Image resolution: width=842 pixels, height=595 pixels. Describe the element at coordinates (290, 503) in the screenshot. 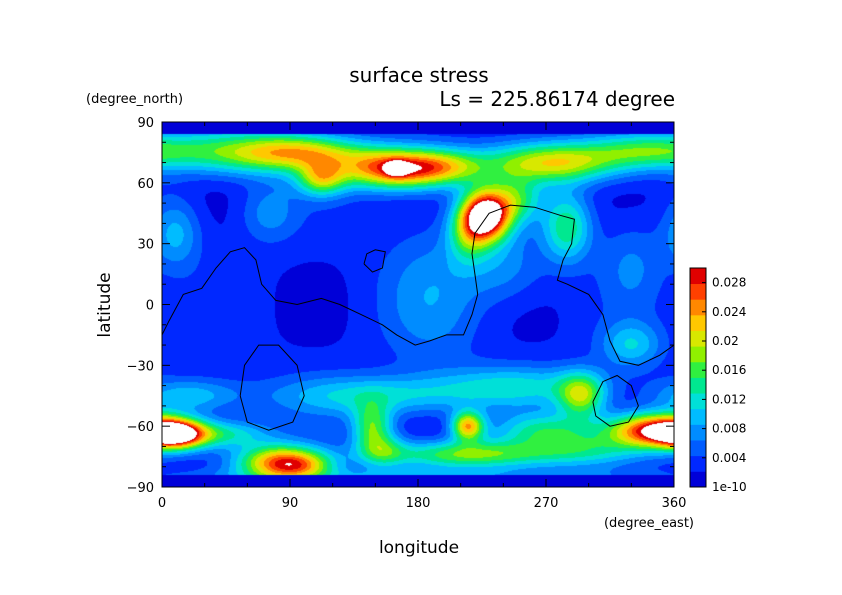

I see `x-tick-label: 90` at that location.